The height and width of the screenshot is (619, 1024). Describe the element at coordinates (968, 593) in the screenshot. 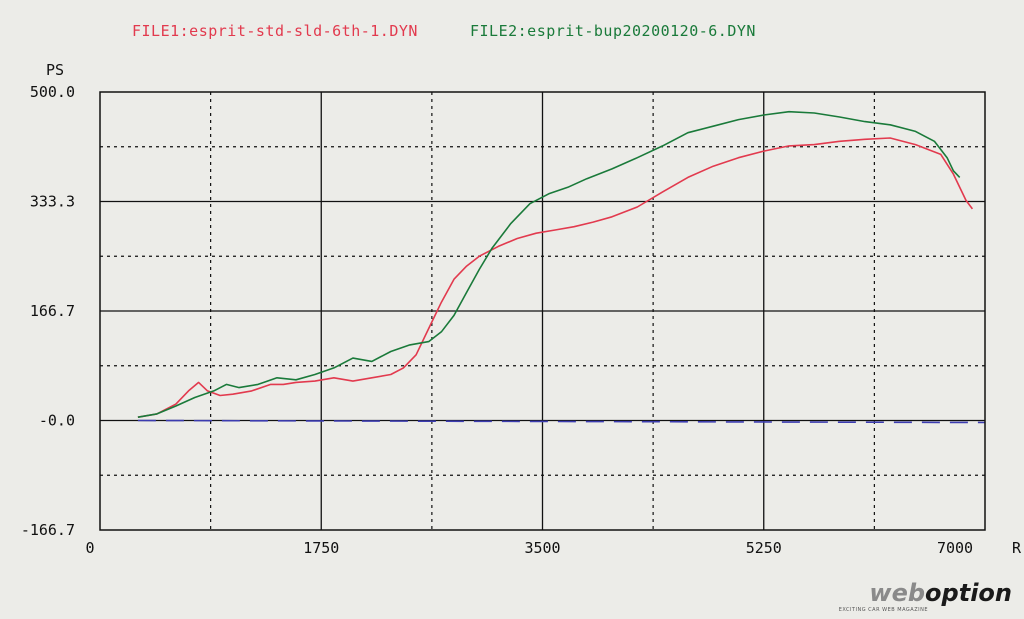

I see `logo-option-text: option` at that location.